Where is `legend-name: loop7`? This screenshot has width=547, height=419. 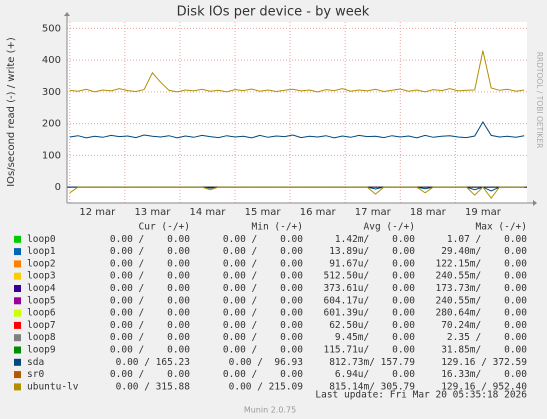
legend-name: loop7 is located at coordinates (41, 325).